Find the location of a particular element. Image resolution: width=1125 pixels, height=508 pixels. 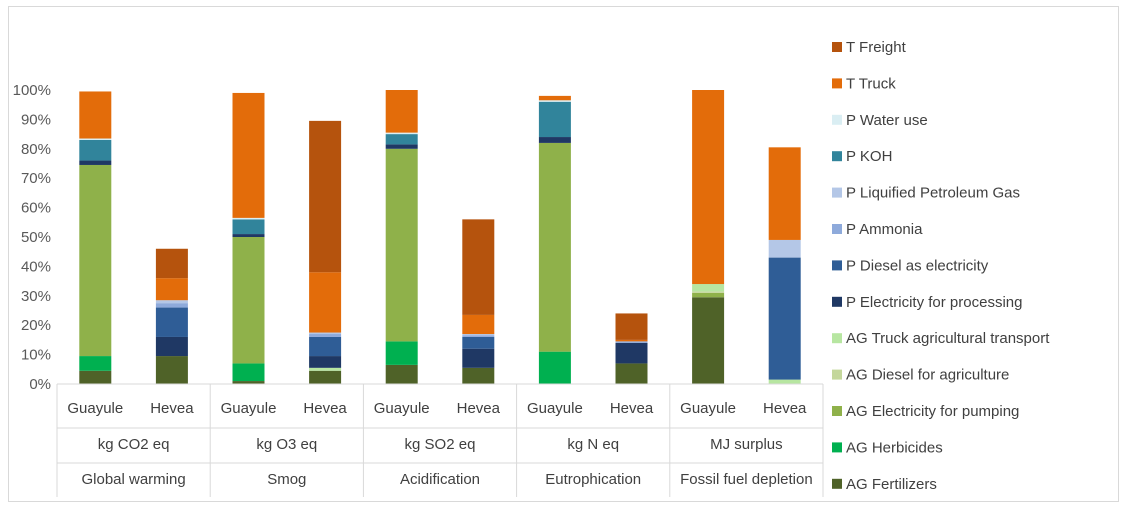

group-category-label: Acidification is located at coordinates (440, 479).